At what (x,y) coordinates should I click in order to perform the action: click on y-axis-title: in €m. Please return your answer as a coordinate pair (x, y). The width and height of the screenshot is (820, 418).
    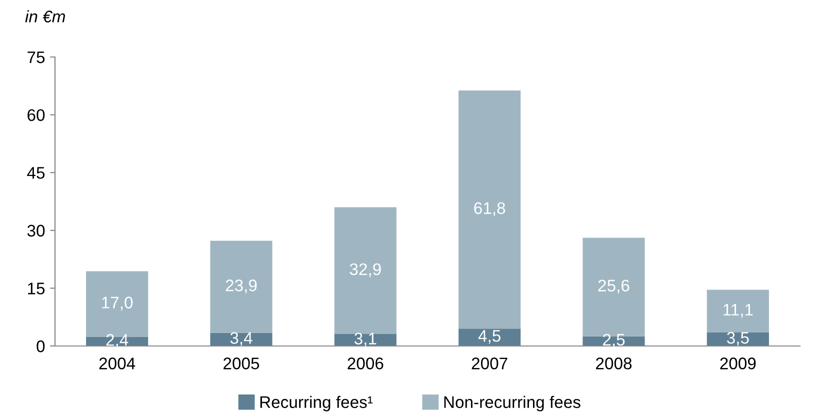
    Looking at the image, I should click on (45, 16).